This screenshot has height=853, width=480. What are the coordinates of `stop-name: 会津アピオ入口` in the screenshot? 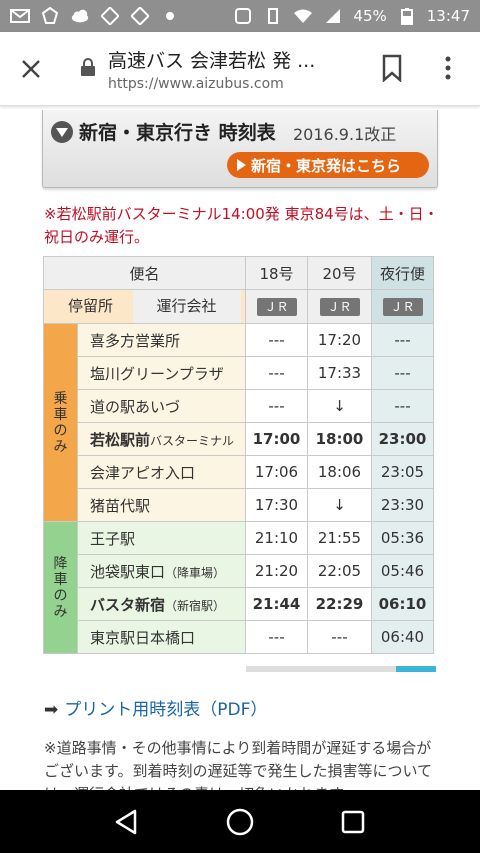 It's located at (161, 472).